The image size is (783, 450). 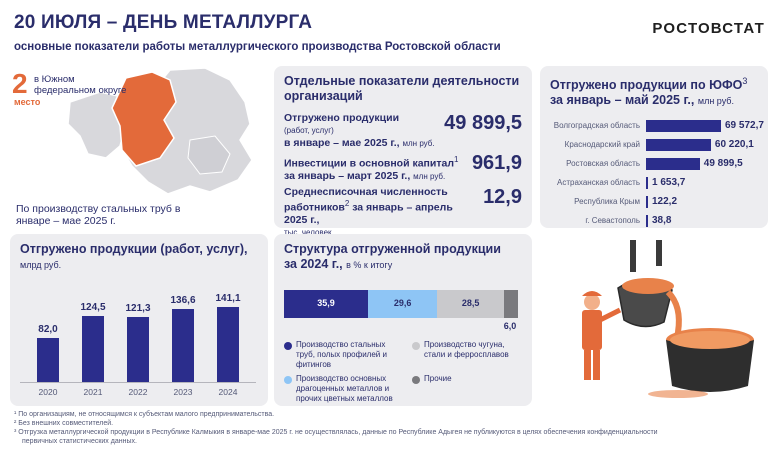 What do you see at coordinates (80, 85) in the screenshot?
I see `rank-text: в Южном федеральном округе` at bounding box center [80, 85].